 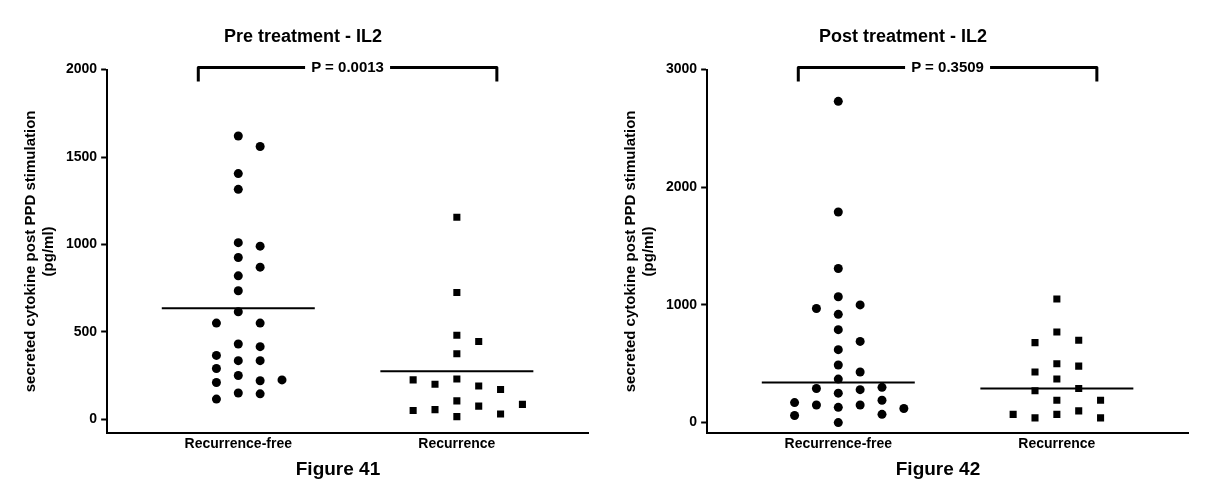 I want to click on chart-title: Pre treatment - IL2, so click(x=303, y=35).